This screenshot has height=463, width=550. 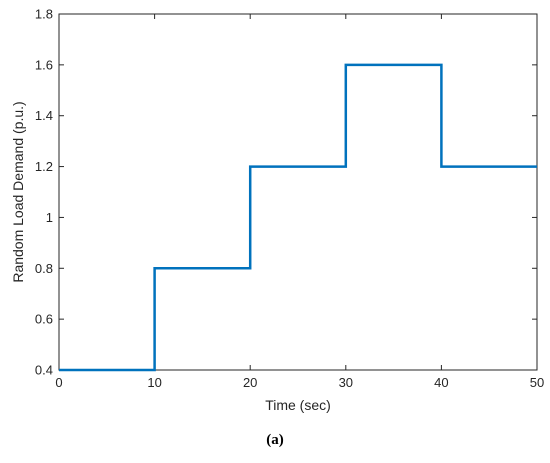 I want to click on x-axis-label: Time (sec), so click(x=298, y=405).